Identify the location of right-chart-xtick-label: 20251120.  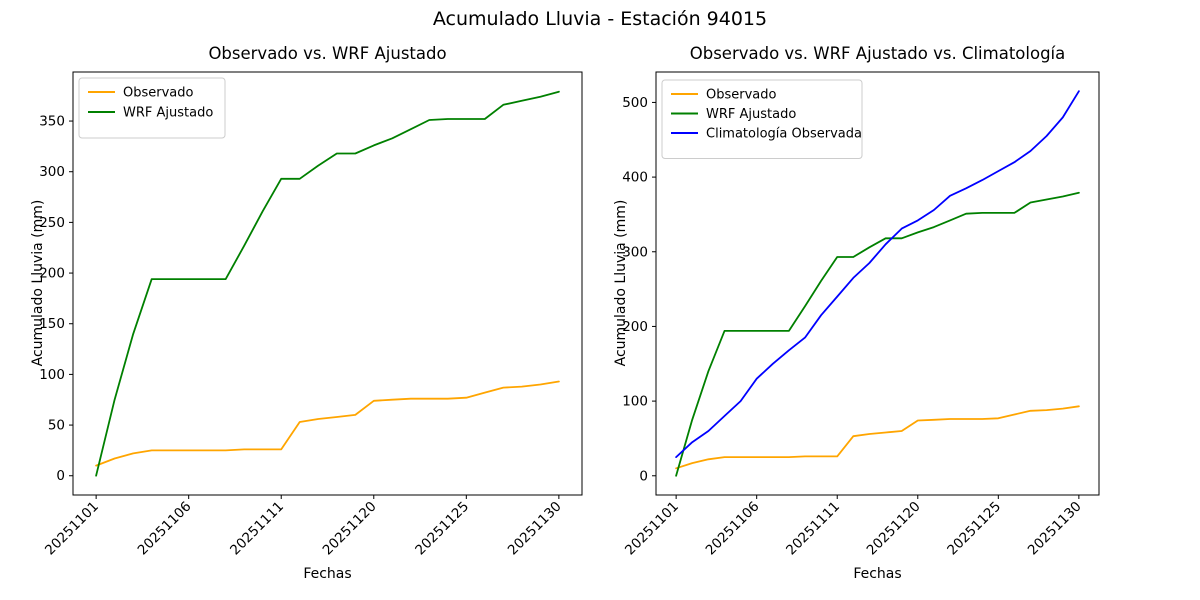
(894, 529).